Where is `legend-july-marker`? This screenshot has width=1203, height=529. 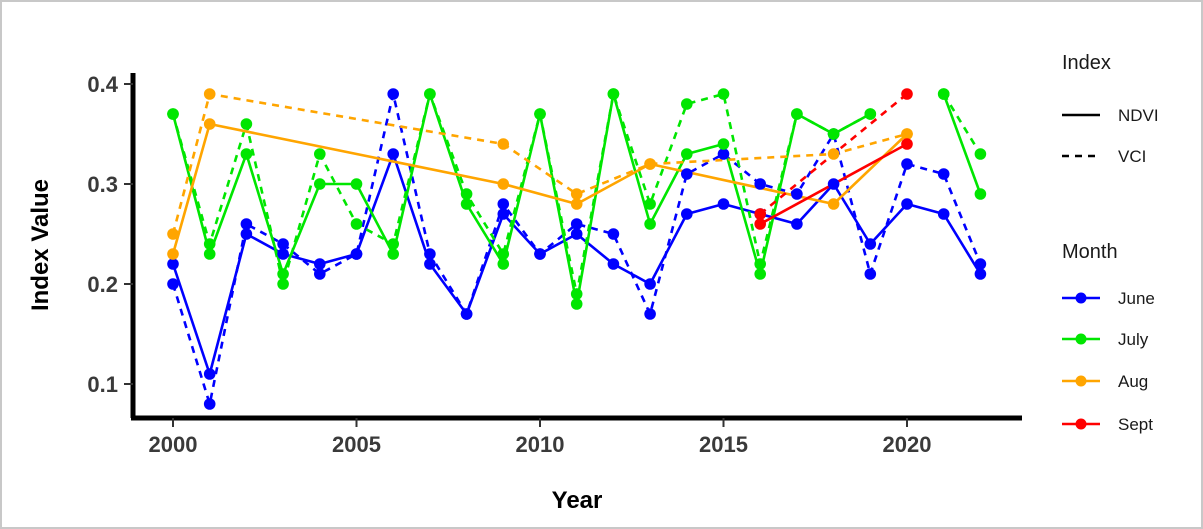
legend-july-marker is located at coordinates (1081, 339).